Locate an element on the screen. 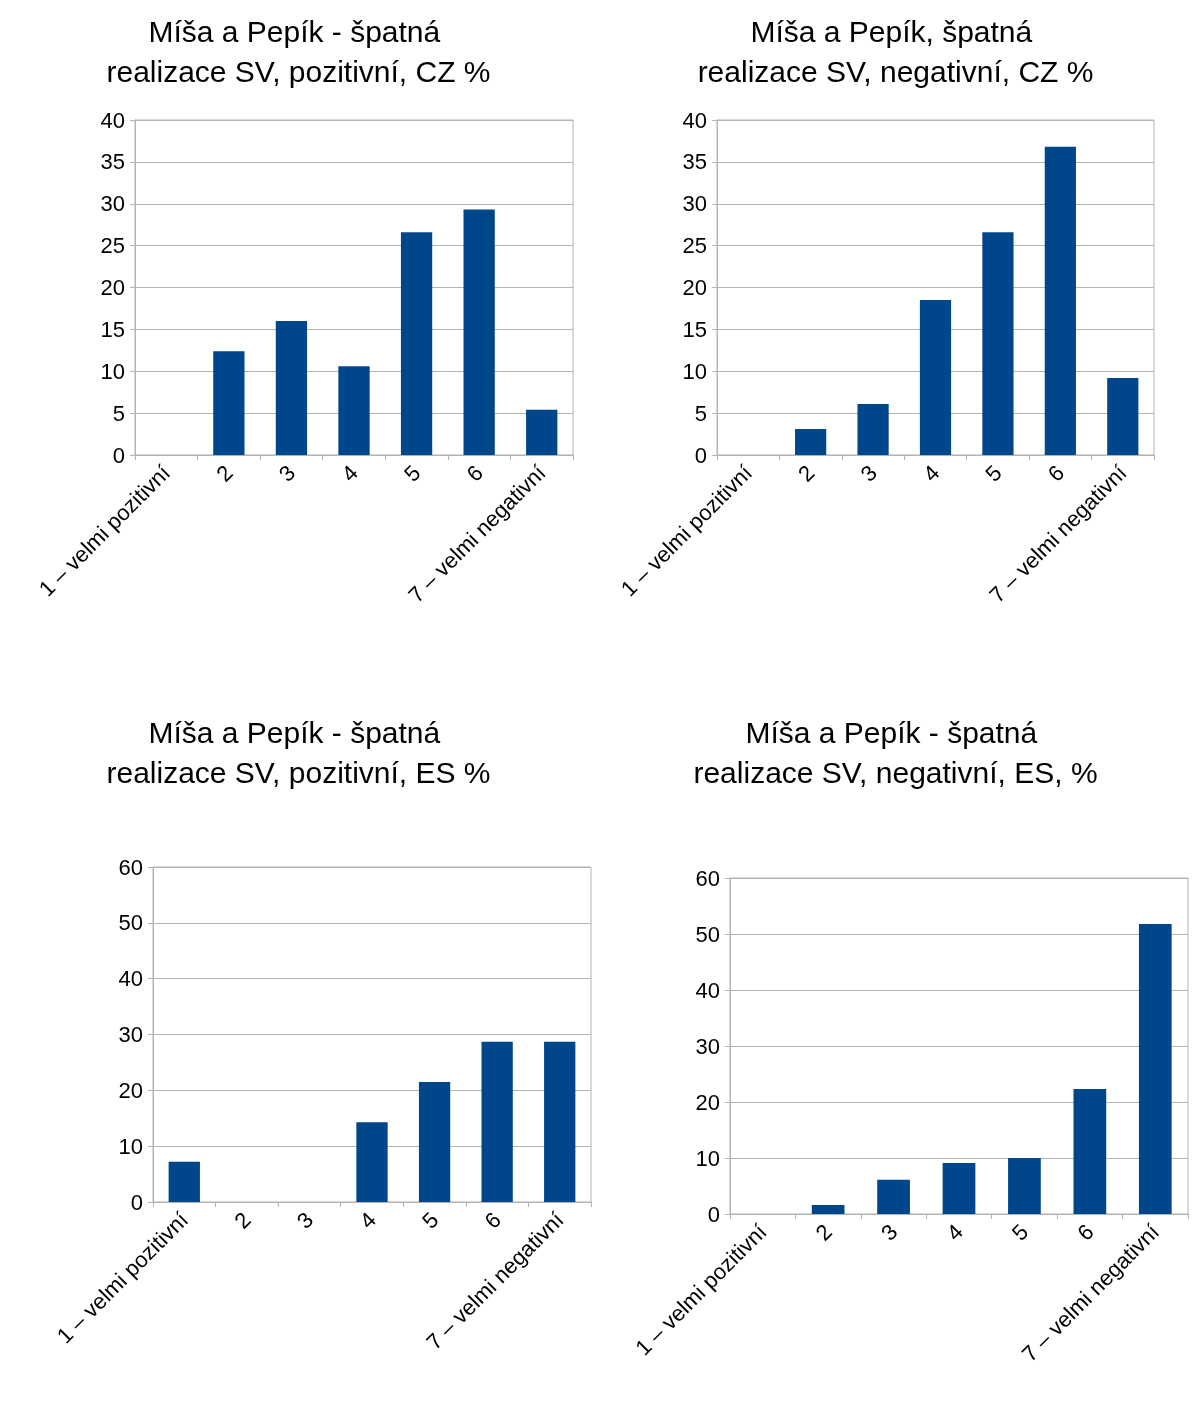 This screenshot has height=1402, width=1194. chart-title: Míša a Pepík - špatná realizace SV, pozitivní, CZ % is located at coordinates (298, 51).